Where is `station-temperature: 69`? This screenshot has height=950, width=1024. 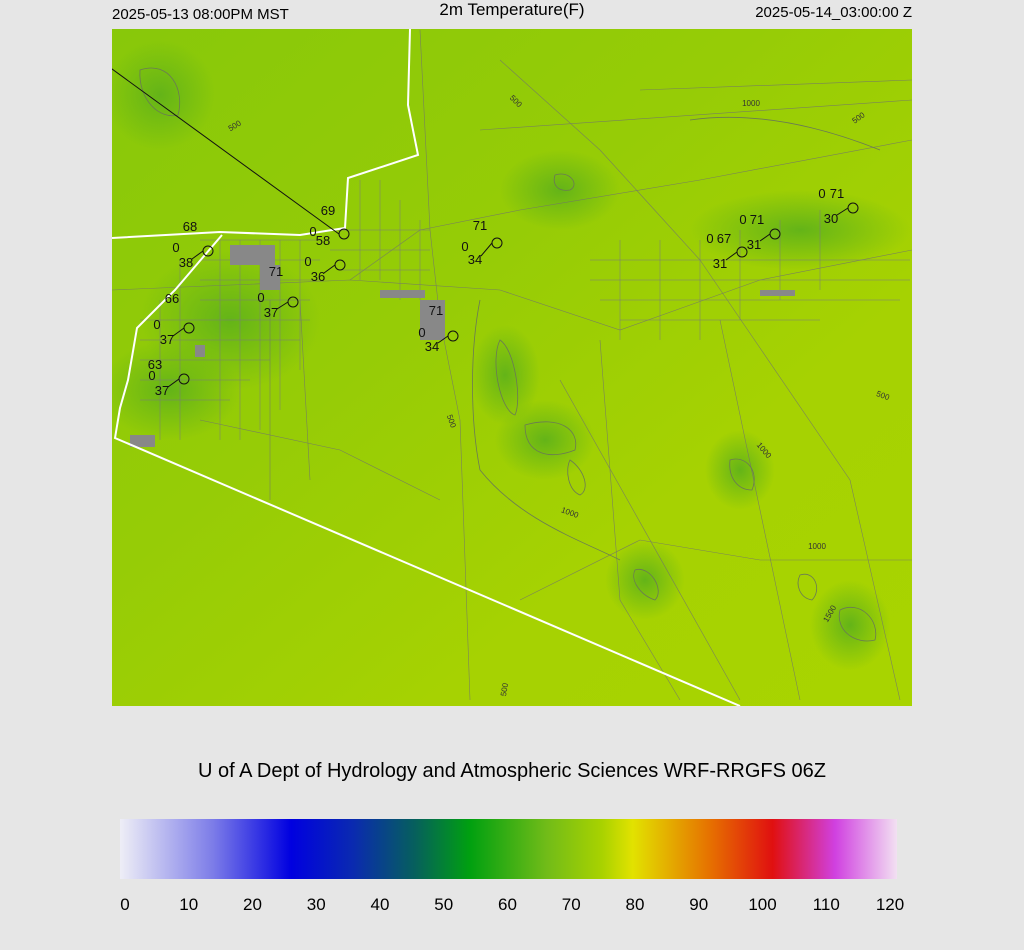 station-temperature: 69 is located at coordinates (328, 210).